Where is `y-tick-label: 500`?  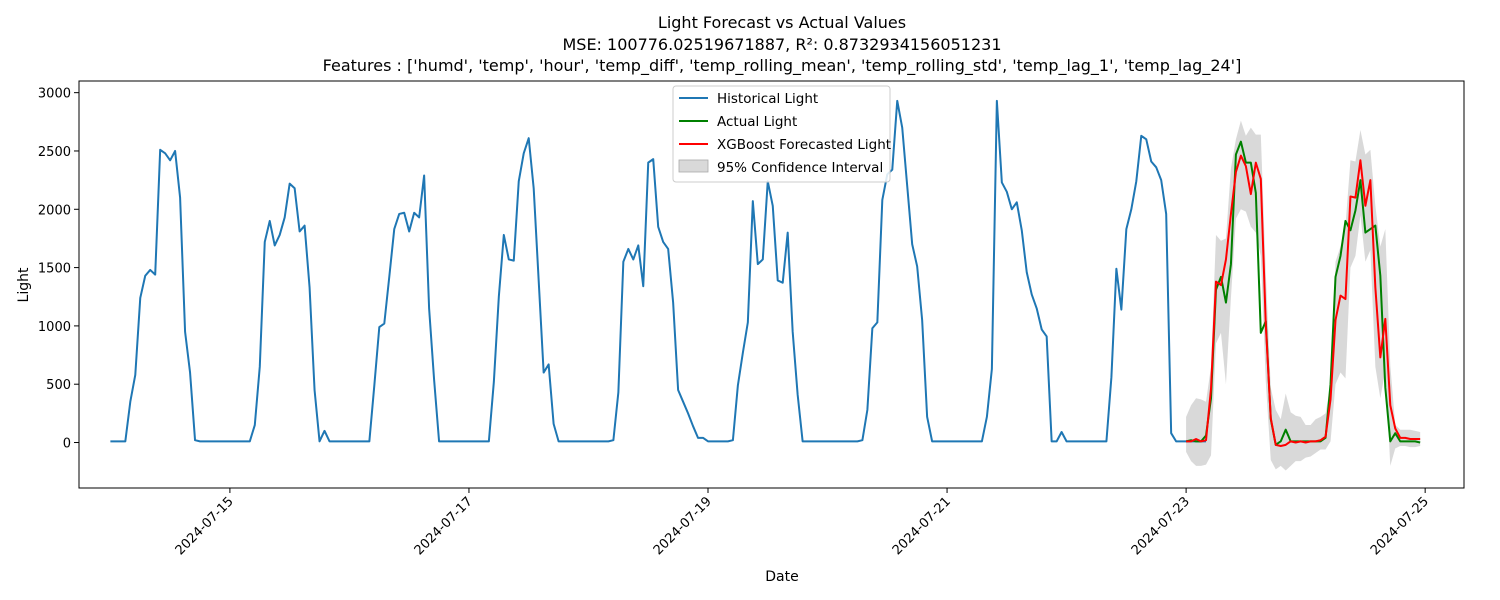
y-tick-label: 500 is located at coordinates (58, 385).